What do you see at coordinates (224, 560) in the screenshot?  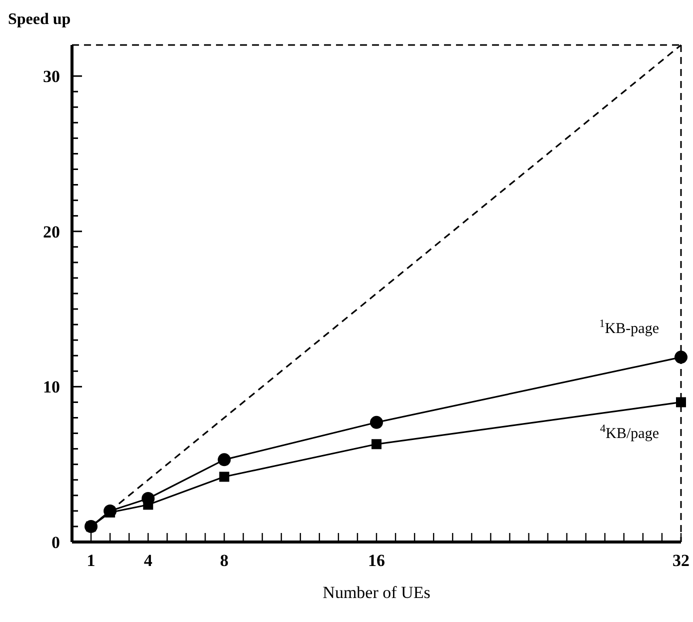 I see `x-tick-label: 8` at bounding box center [224, 560].